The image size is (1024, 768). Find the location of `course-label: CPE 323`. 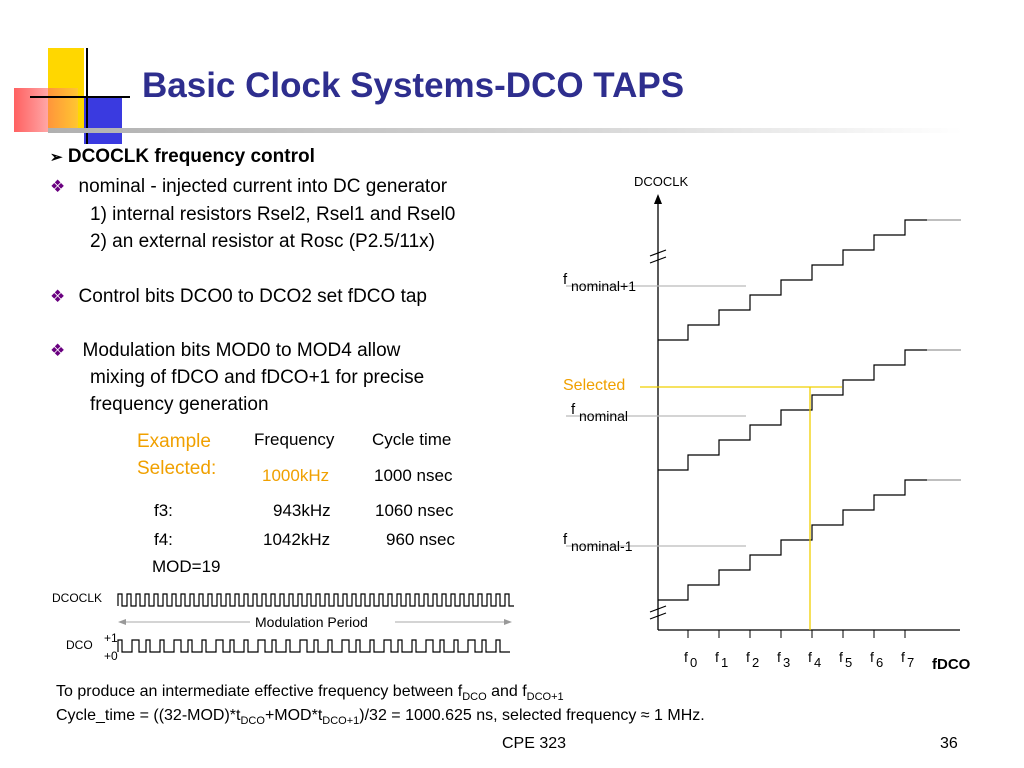

course-label: CPE 323 is located at coordinates (534, 743).